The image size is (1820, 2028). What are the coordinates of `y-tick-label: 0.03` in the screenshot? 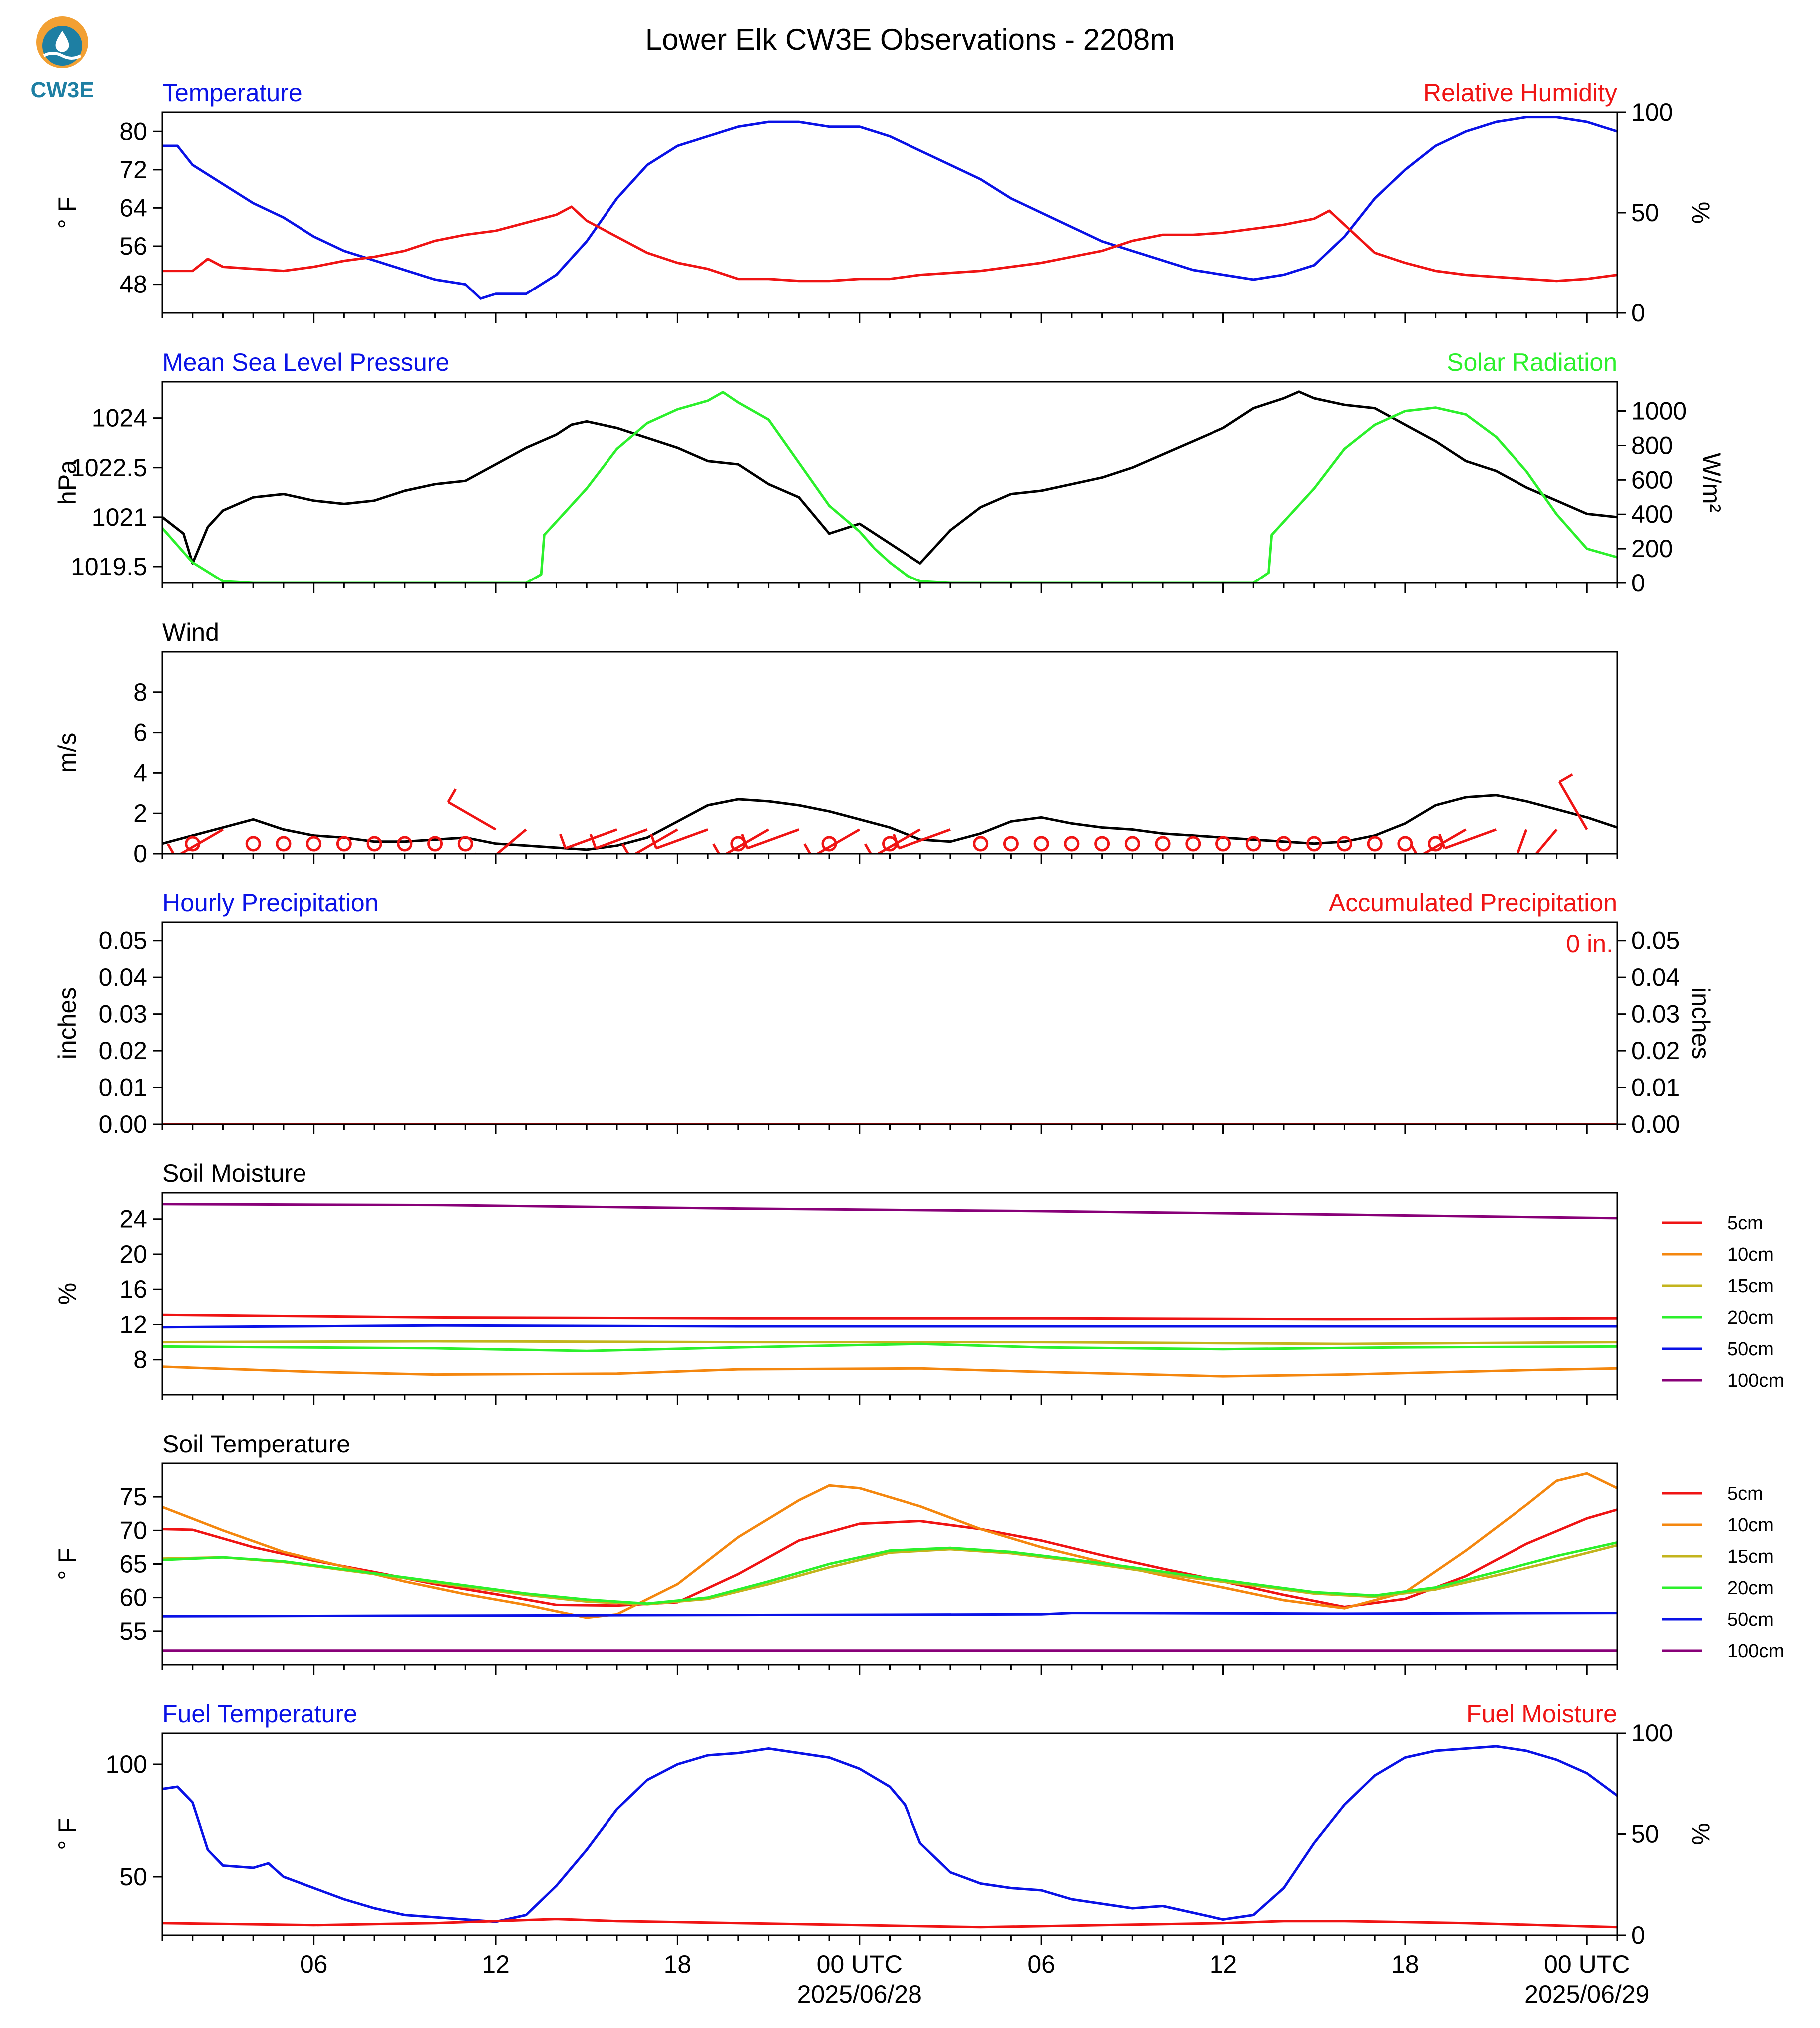 It's located at (123, 1014).